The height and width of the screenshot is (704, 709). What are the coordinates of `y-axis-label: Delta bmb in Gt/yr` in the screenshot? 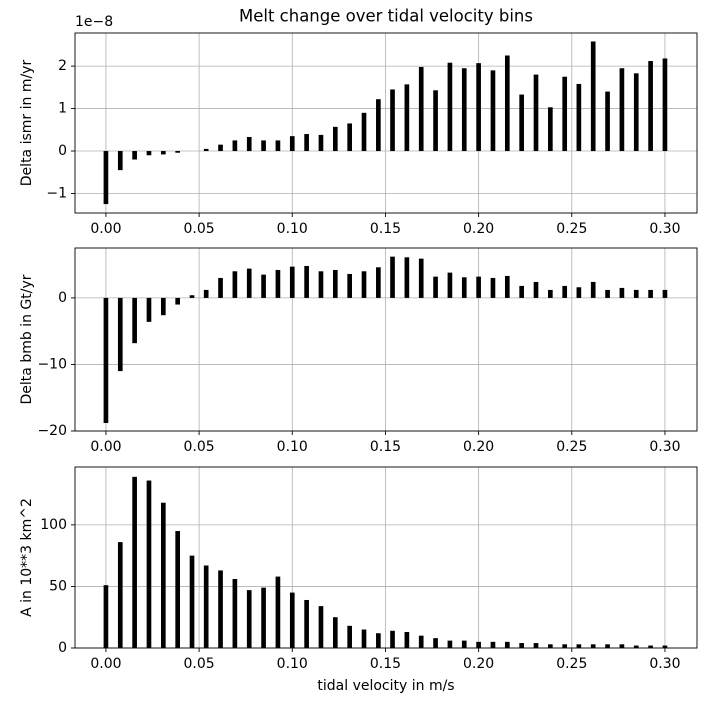 It's located at (27, 339).